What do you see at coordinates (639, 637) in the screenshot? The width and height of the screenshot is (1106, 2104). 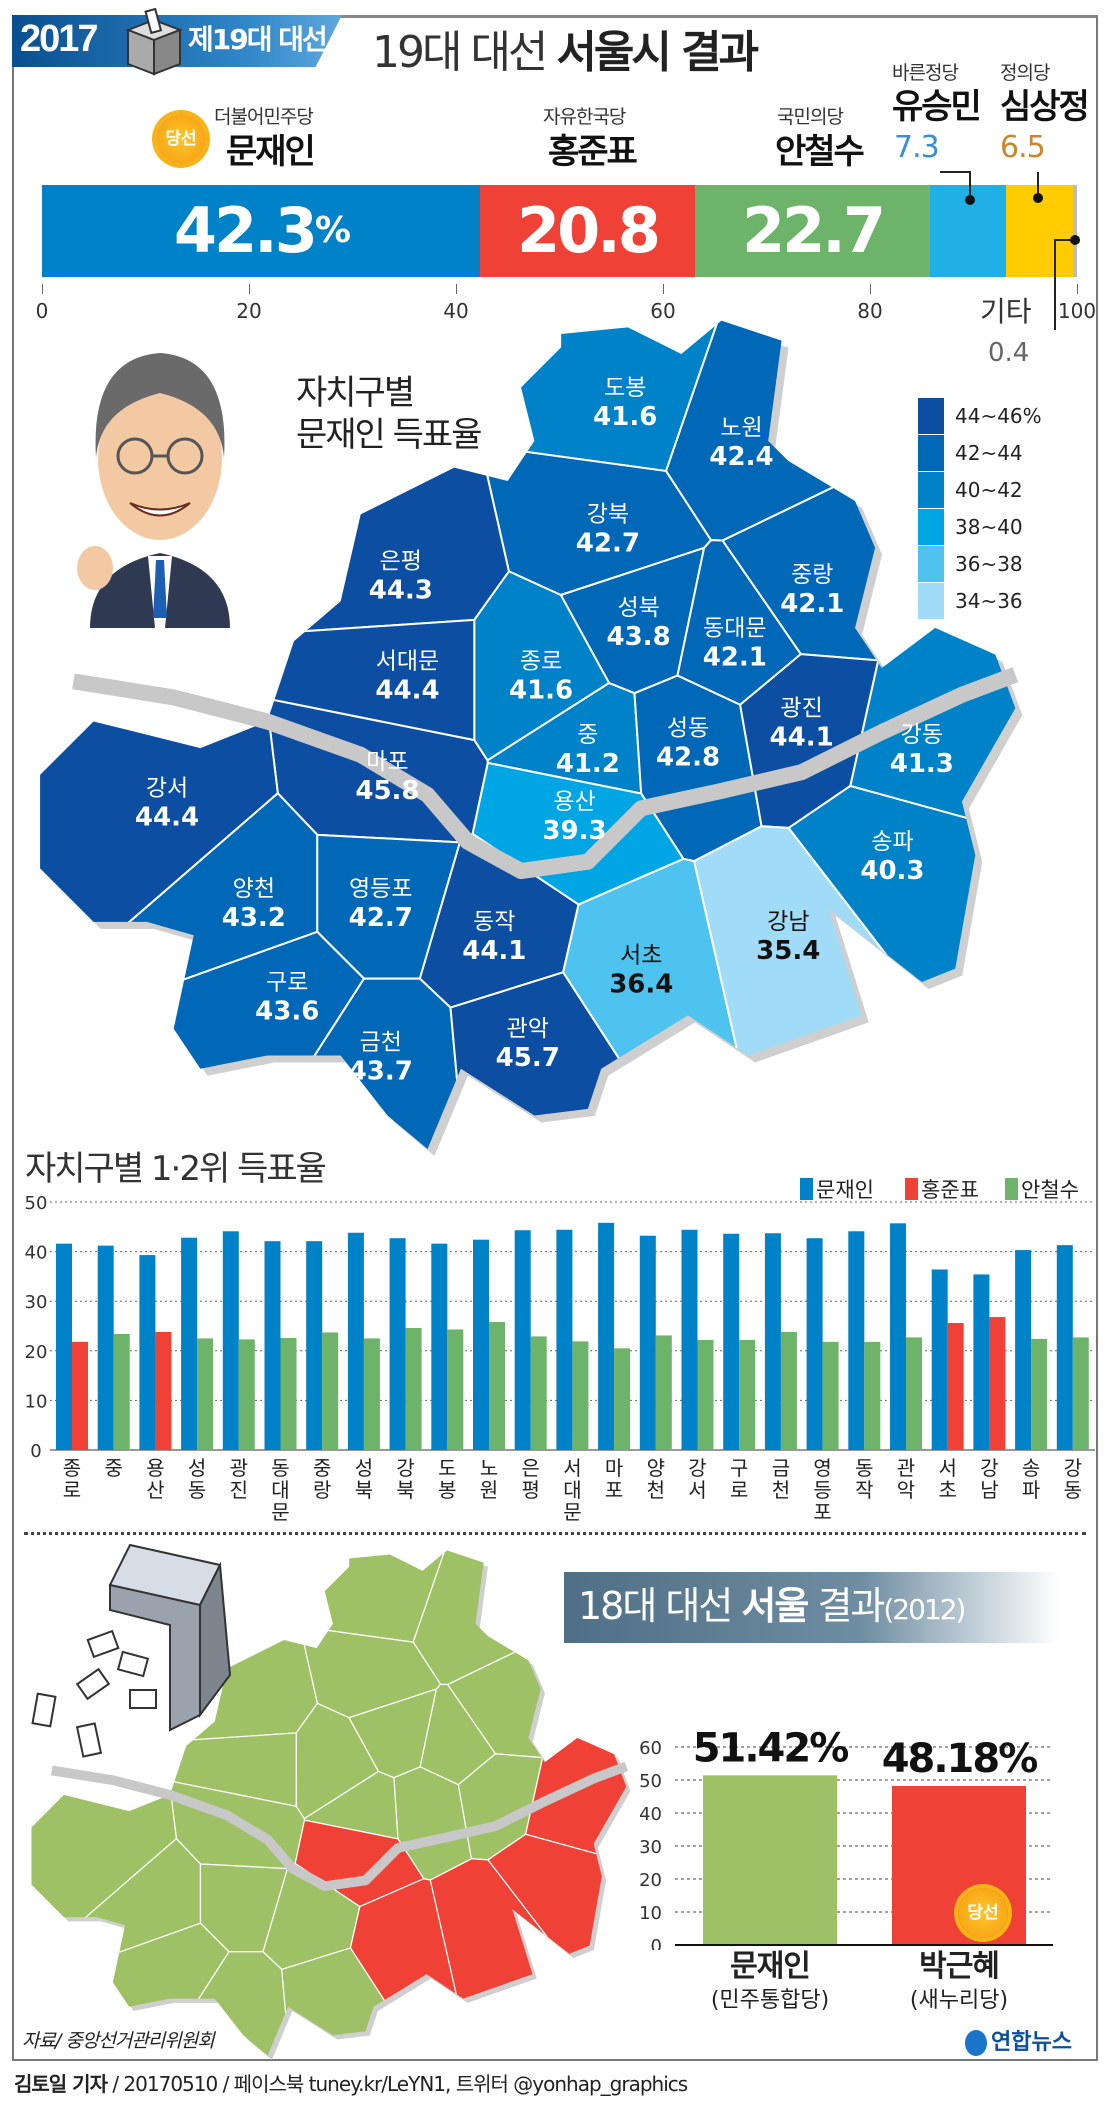 I see `district-value: 43.8` at bounding box center [639, 637].